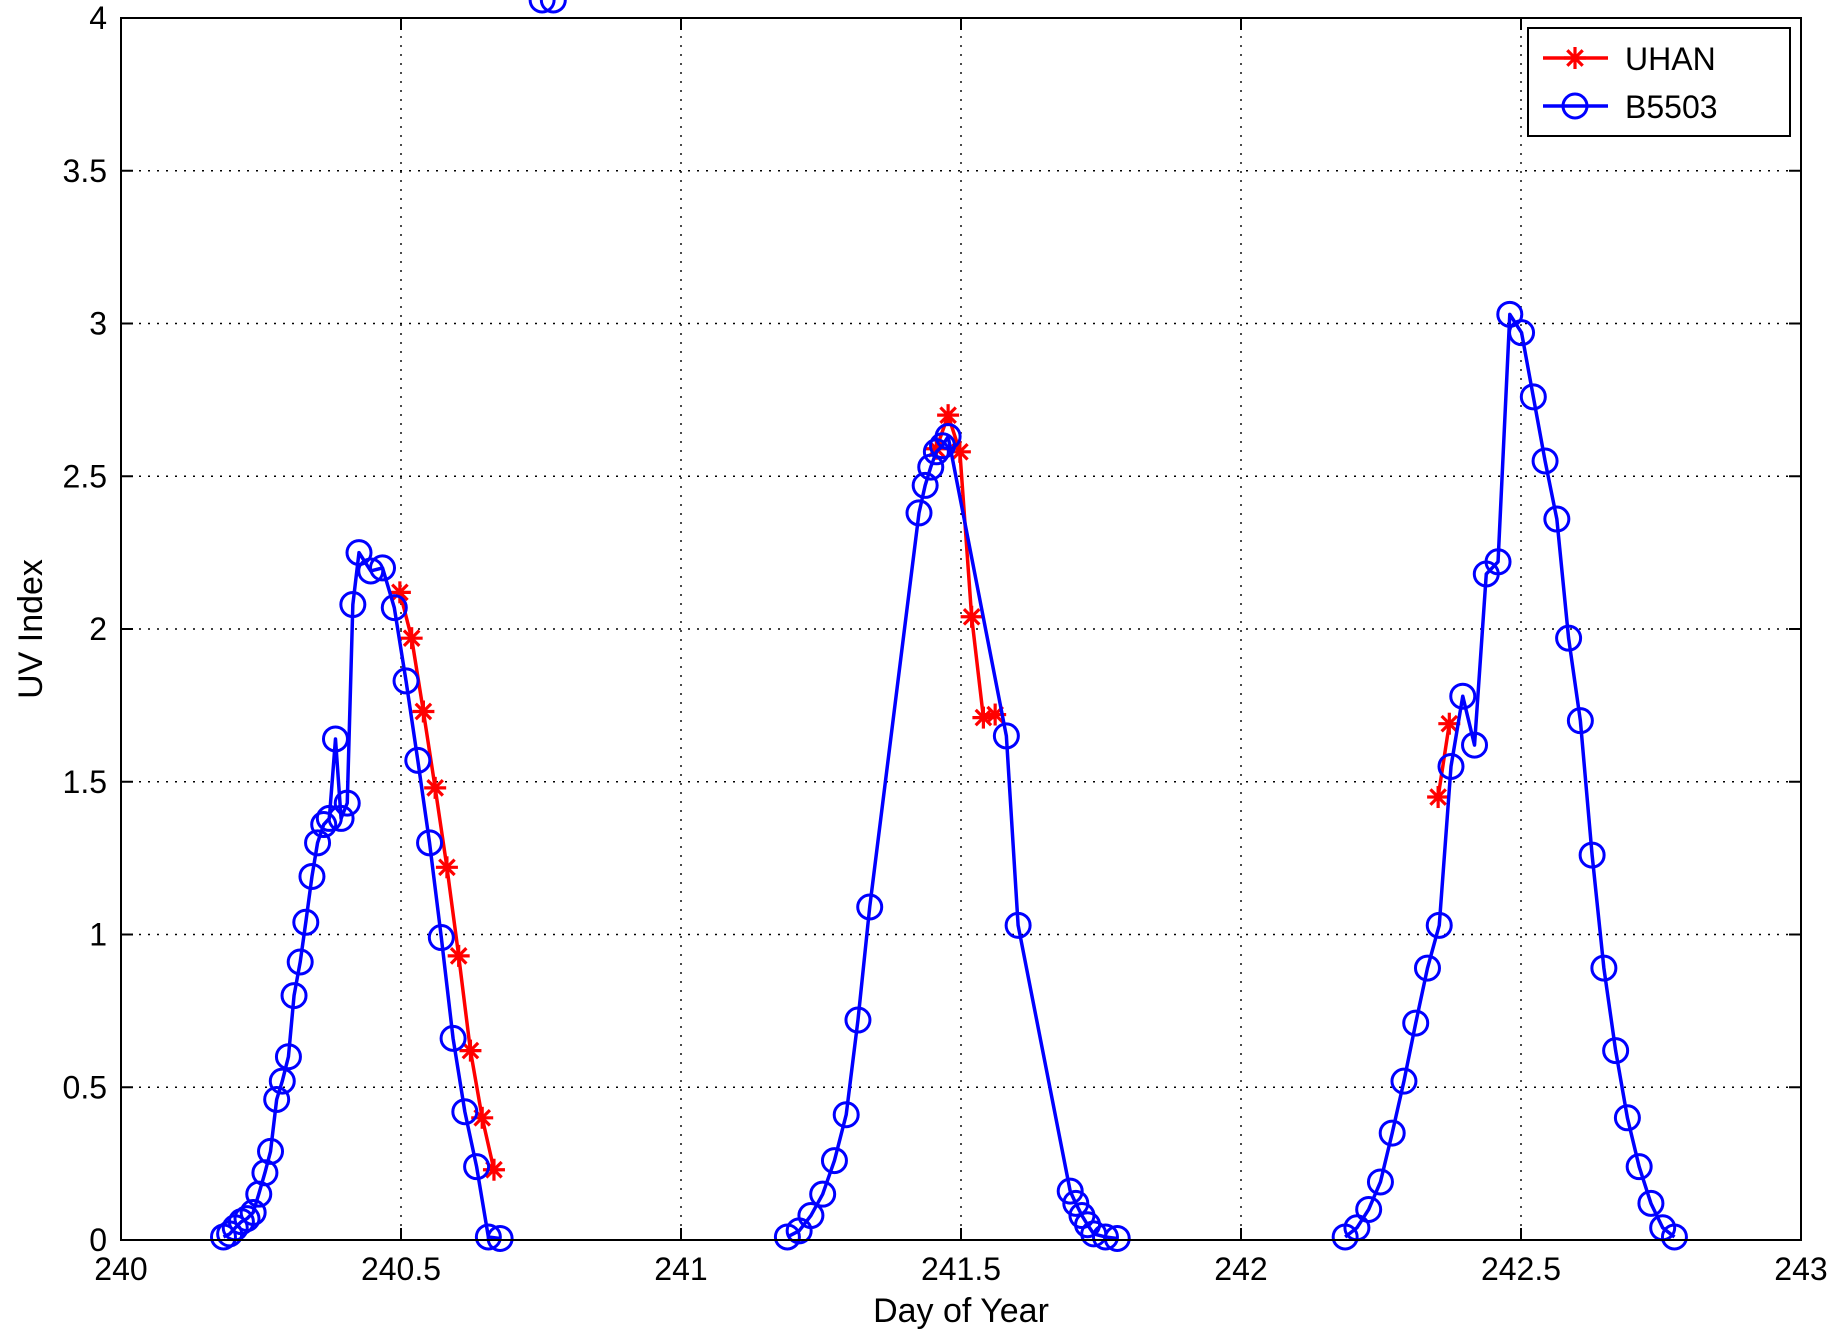 The image size is (1845, 1337). What do you see at coordinates (85, 171) in the screenshot?
I see `y-tick-label: 3.5` at bounding box center [85, 171].